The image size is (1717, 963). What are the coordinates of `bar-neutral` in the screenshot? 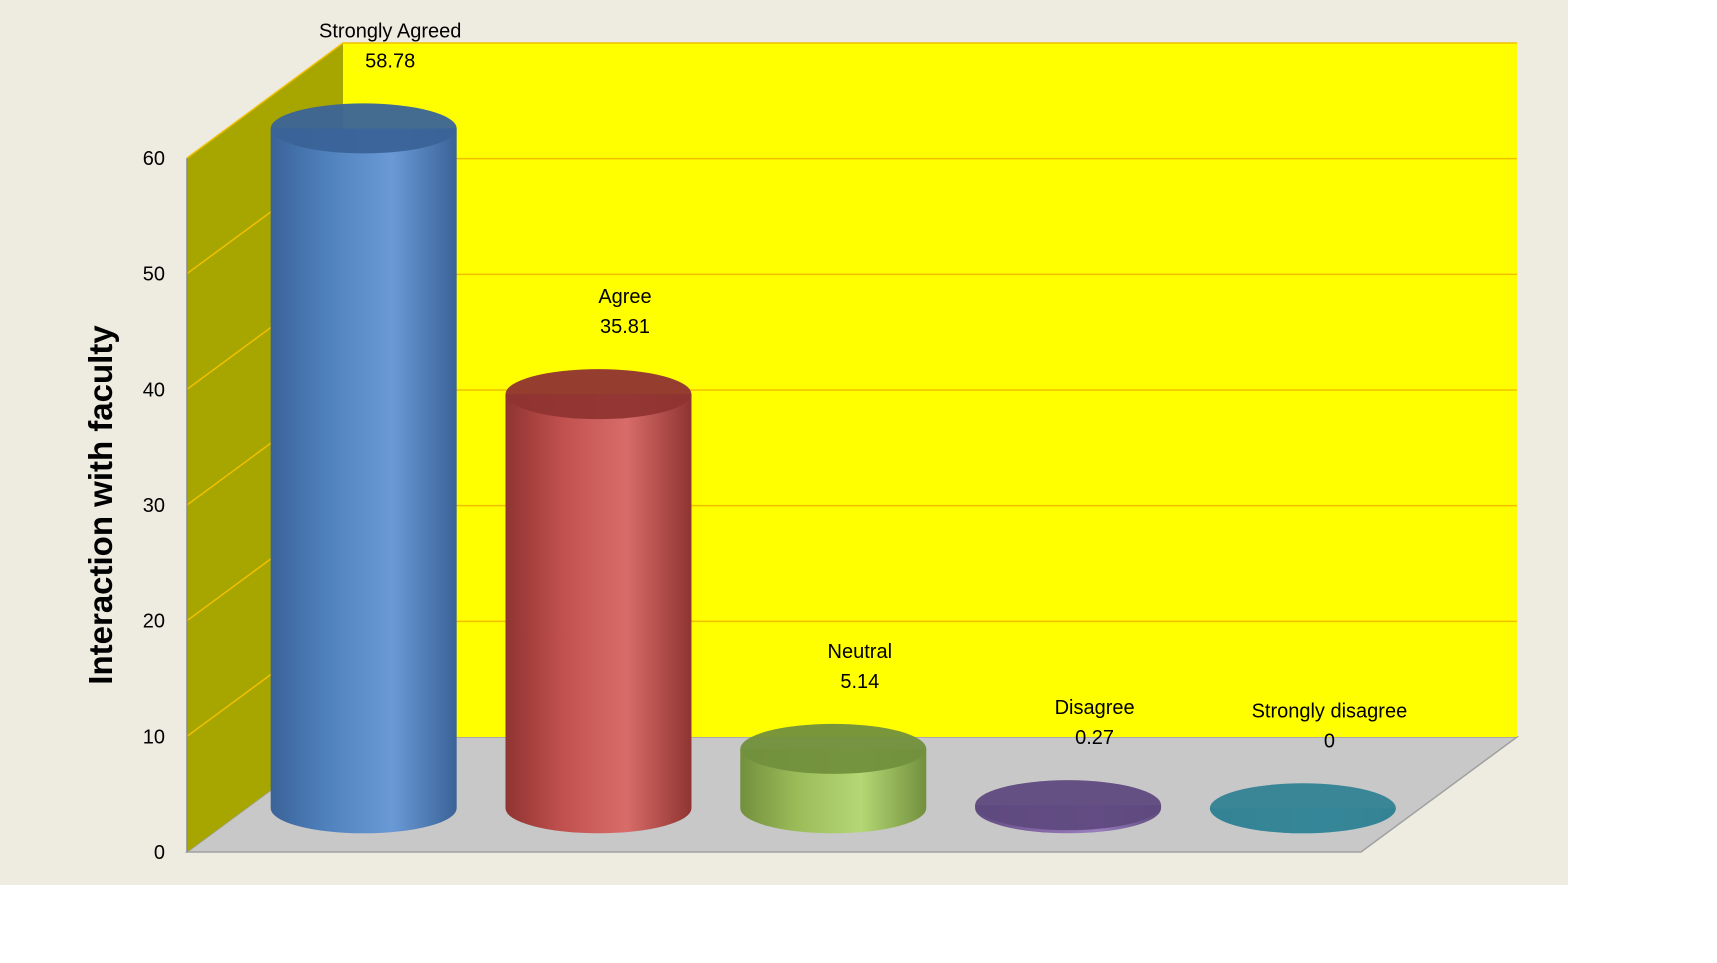 It's located at (833, 778).